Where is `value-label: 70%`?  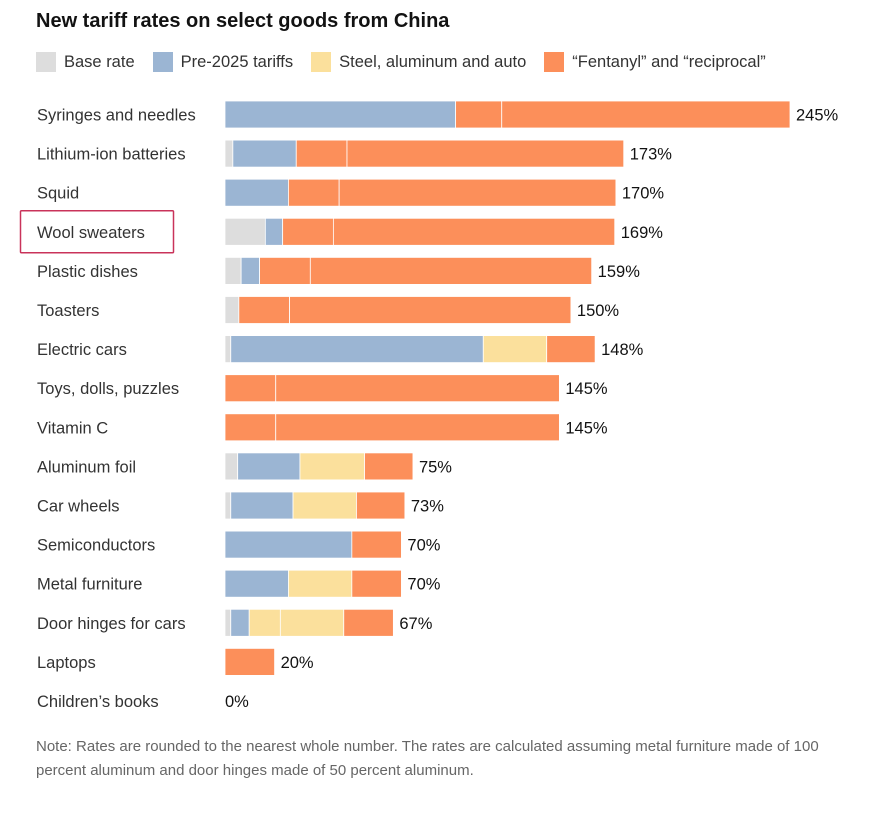 value-label: 70% is located at coordinates (423, 585).